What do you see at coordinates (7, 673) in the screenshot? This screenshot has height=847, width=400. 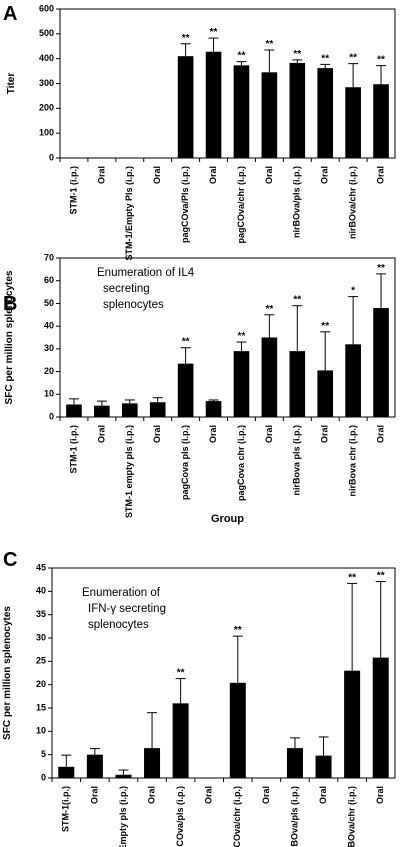 I see `y-axis-label: SFC per million splenocytes` at bounding box center [7, 673].